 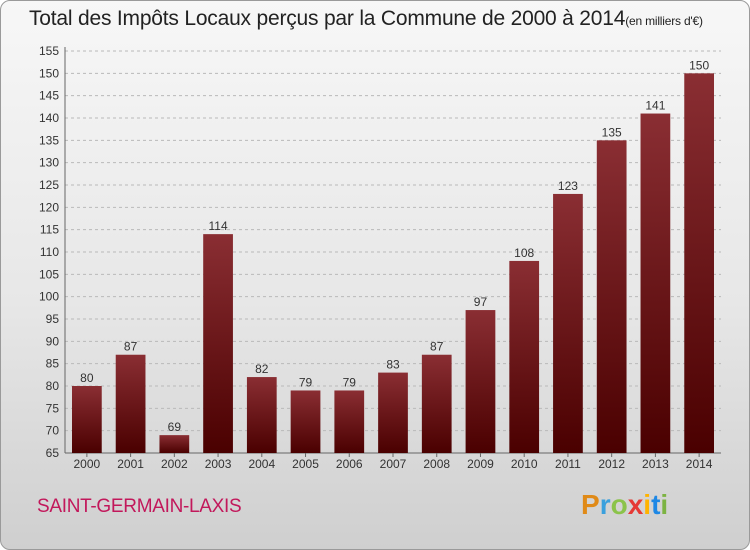 I want to click on x-tick-label: 2005, so click(x=305, y=464).